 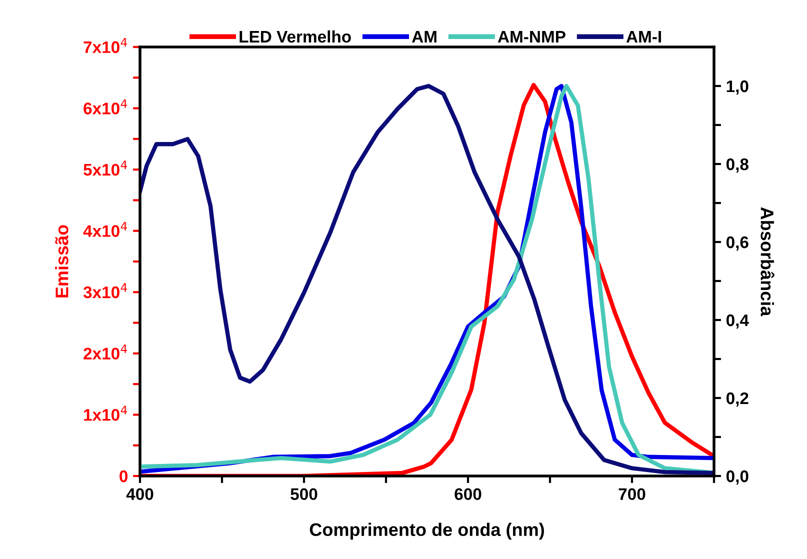 I want to click on legend-label: AM, so click(x=424, y=36).